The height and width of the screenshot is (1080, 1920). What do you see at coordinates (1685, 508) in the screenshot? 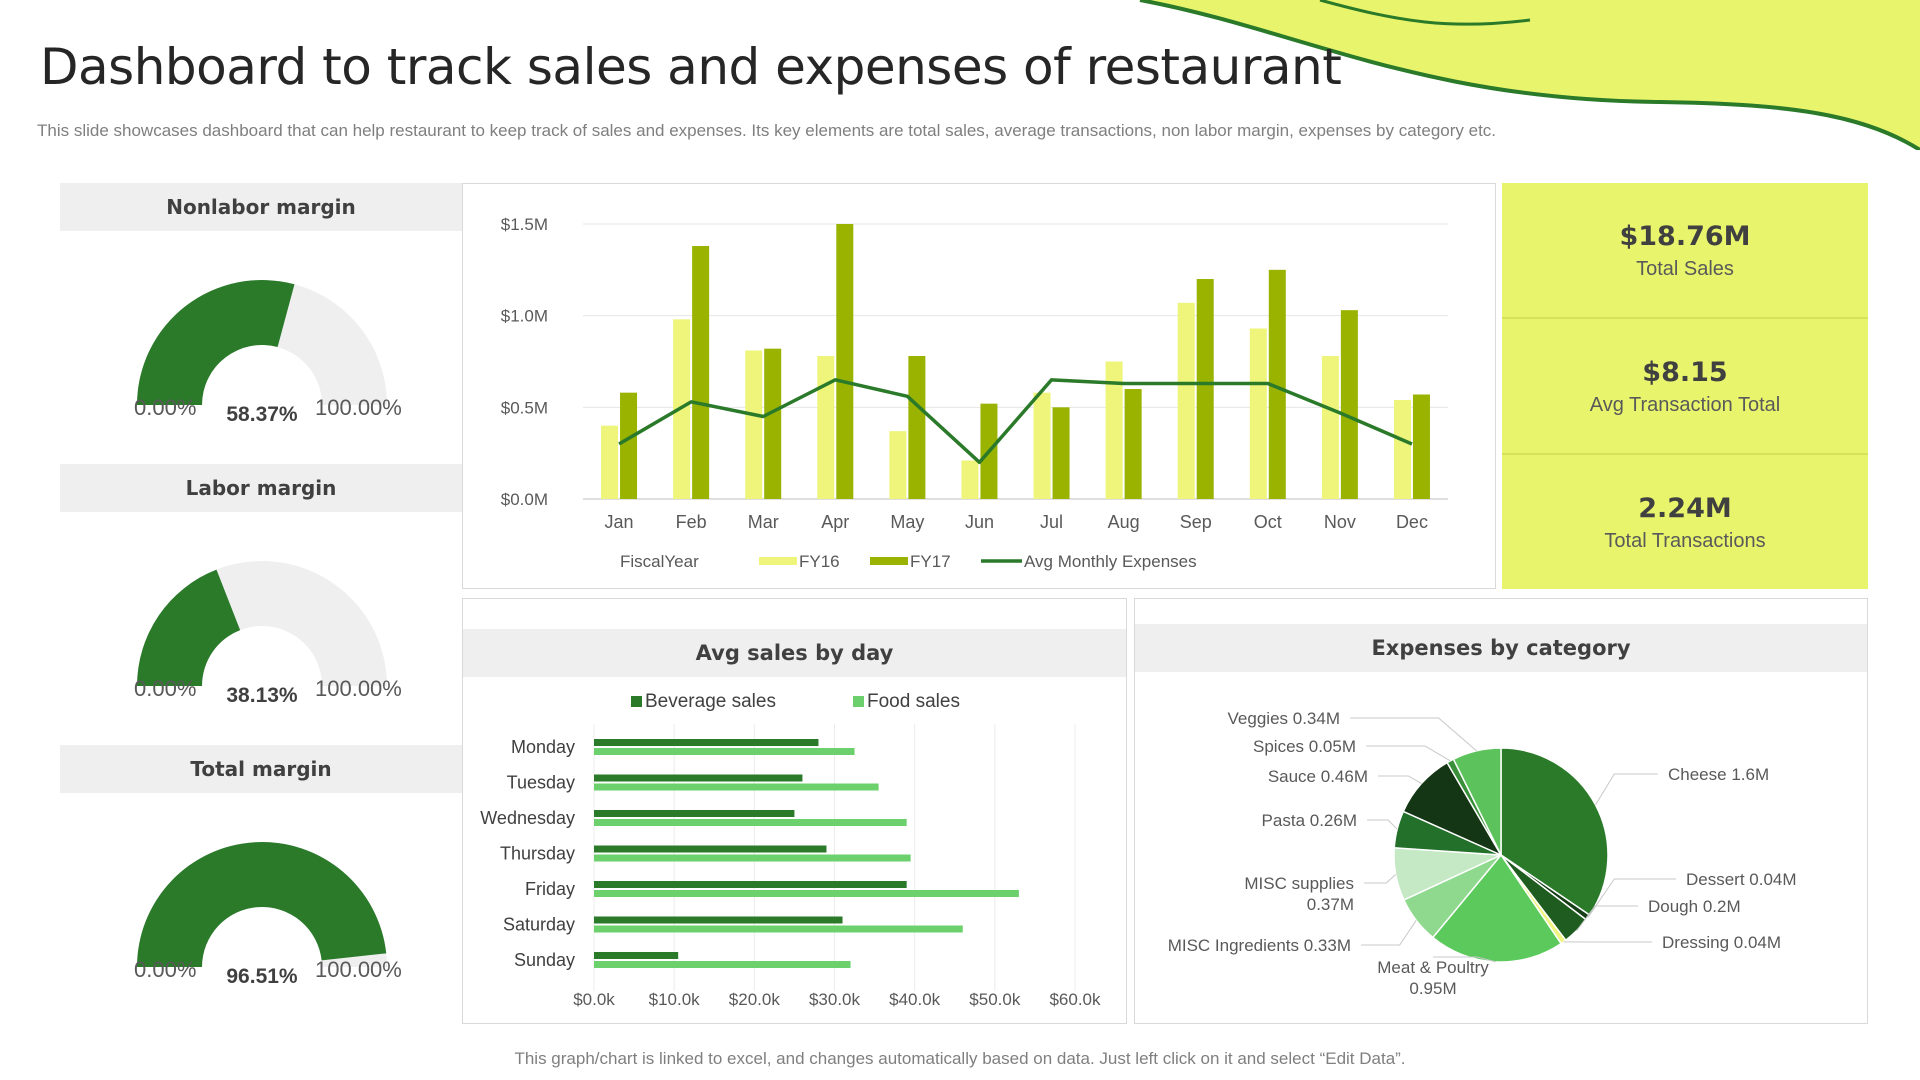
I see `kpi-value: 2.24M` at bounding box center [1685, 508].